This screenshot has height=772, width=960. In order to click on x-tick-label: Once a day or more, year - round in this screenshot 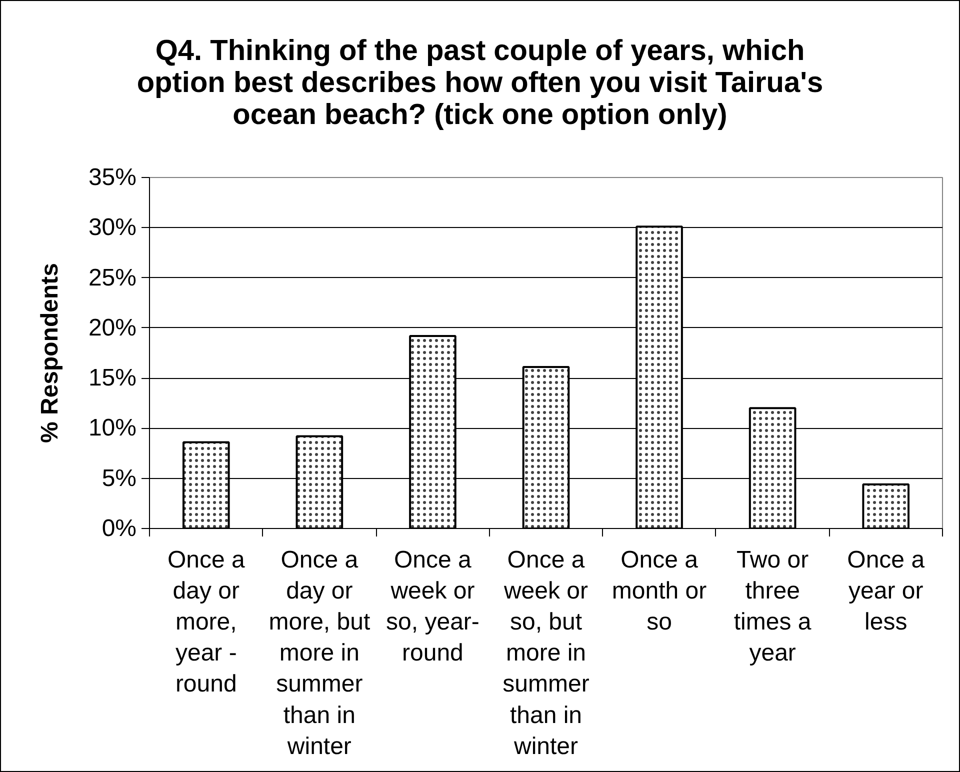, I will do `click(206, 622)`.